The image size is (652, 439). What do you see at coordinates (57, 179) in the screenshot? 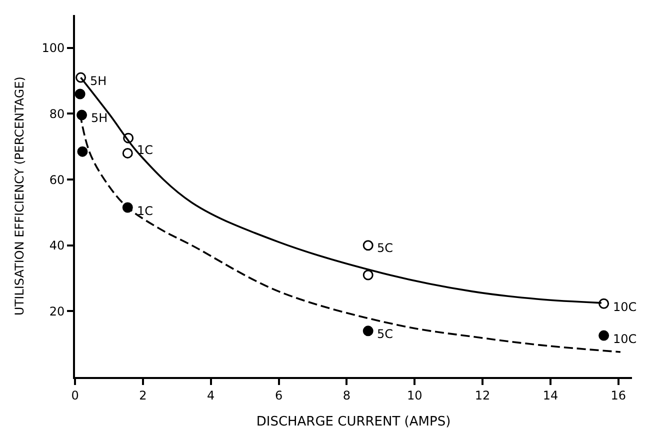
I see `y-tick-label: 60` at bounding box center [57, 179].